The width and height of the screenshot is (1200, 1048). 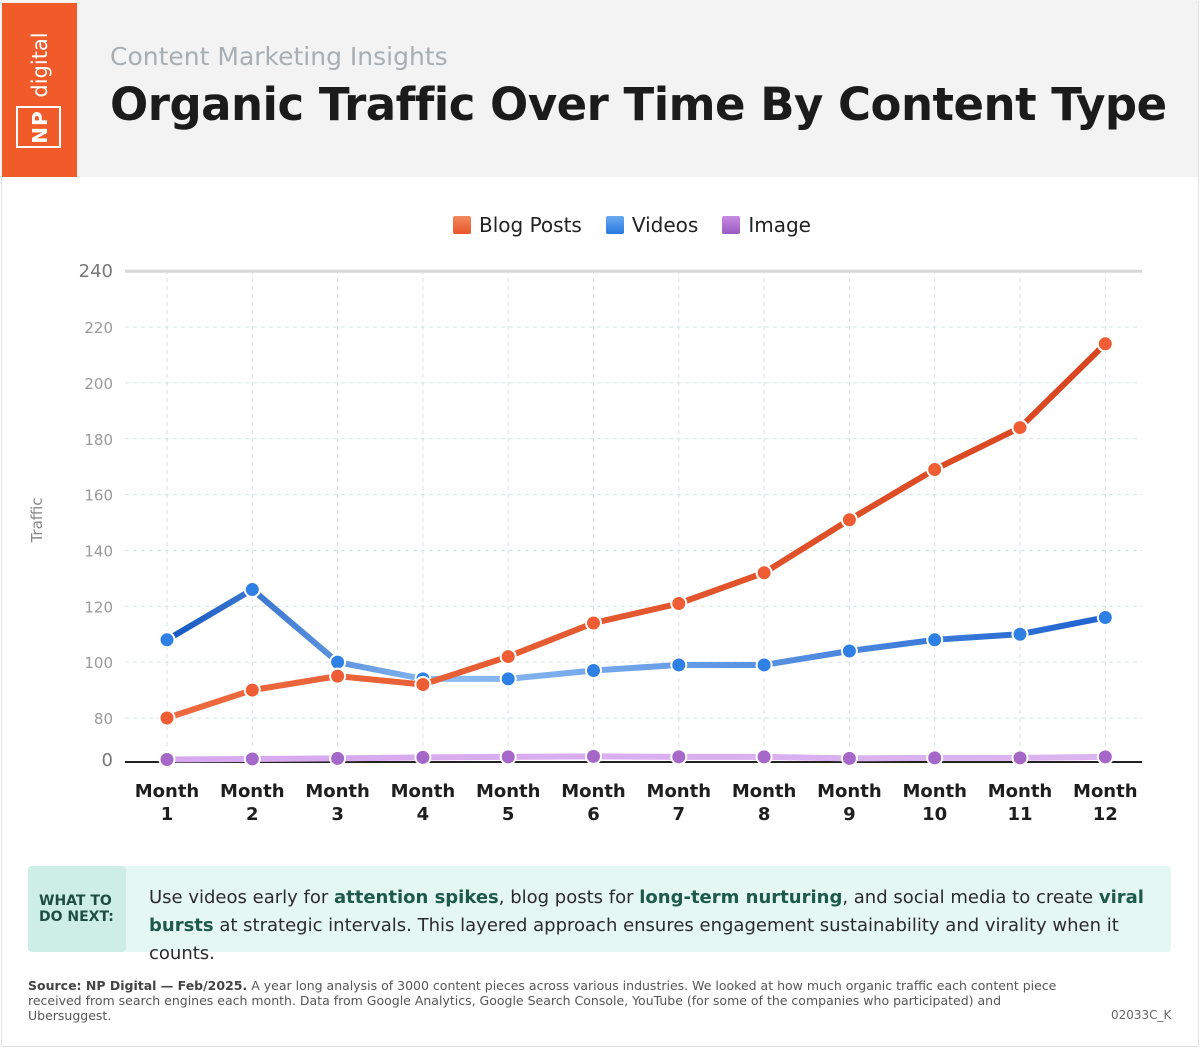 I want to click on y-tick-label: 220, so click(x=98, y=328).